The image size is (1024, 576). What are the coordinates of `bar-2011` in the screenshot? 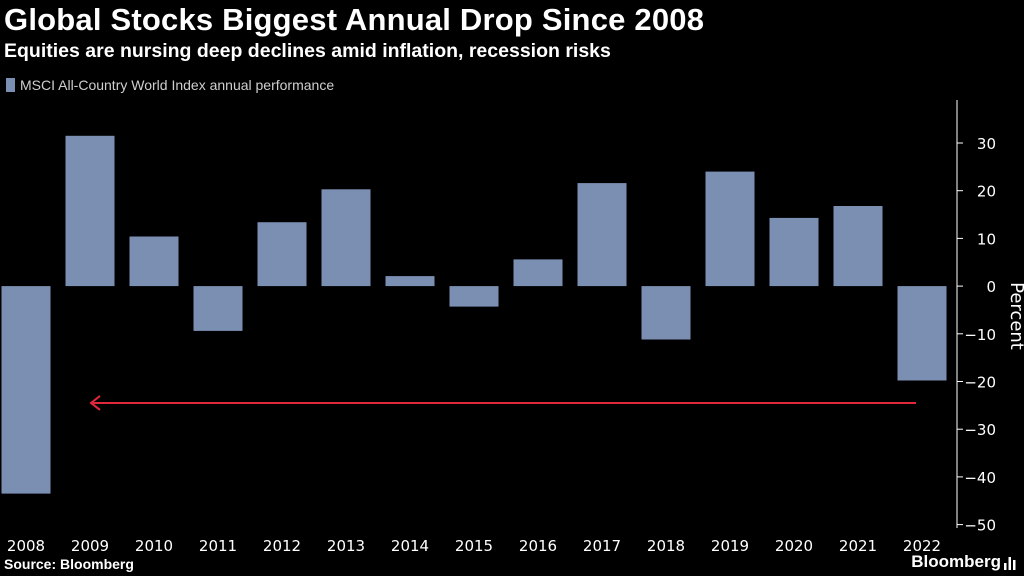 It's located at (218, 308).